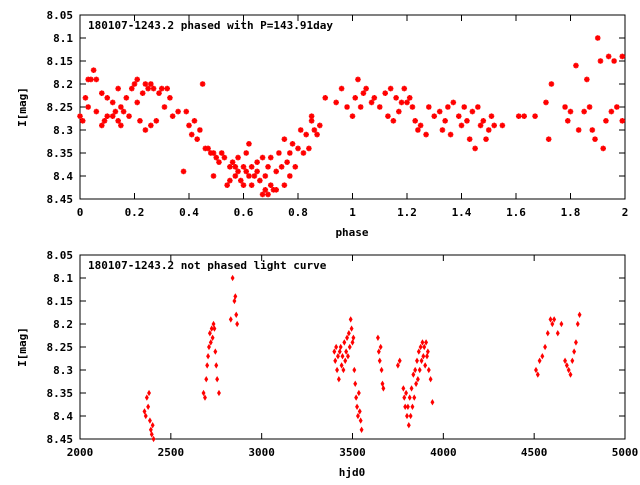 Image resolution: width=640 pixels, height=485 pixels. I want to click on x-axis-label: phase, so click(351, 232).